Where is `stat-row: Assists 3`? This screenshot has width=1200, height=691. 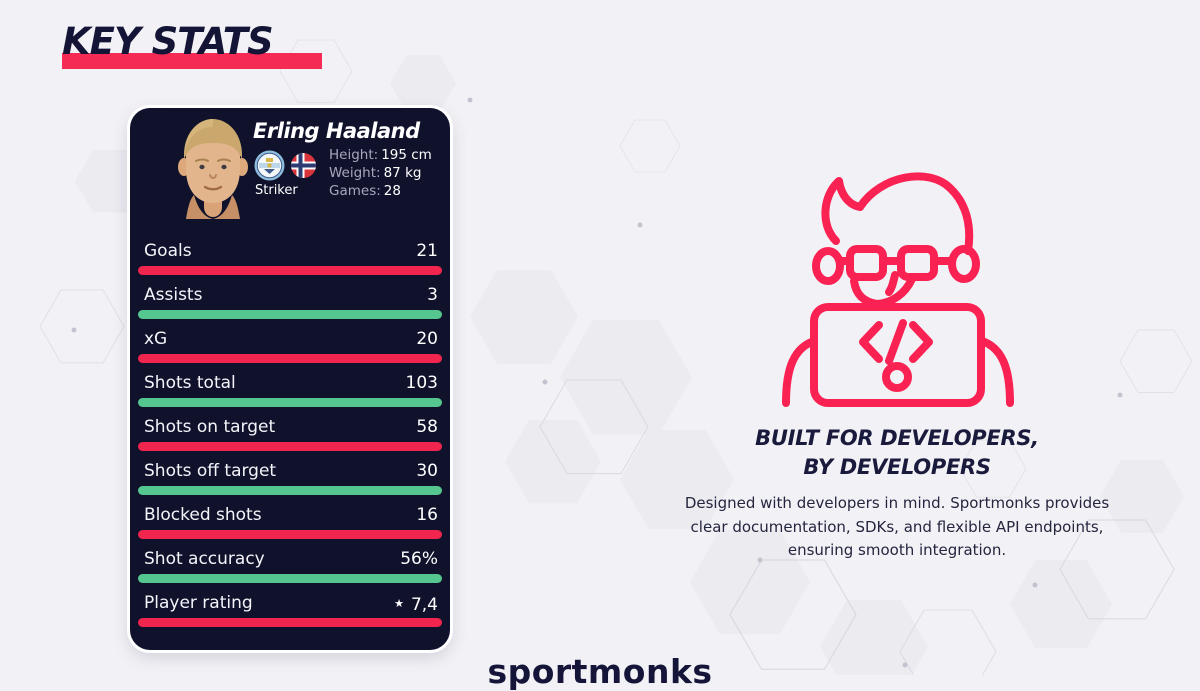 stat-row: Assists 3 is located at coordinates (290, 302).